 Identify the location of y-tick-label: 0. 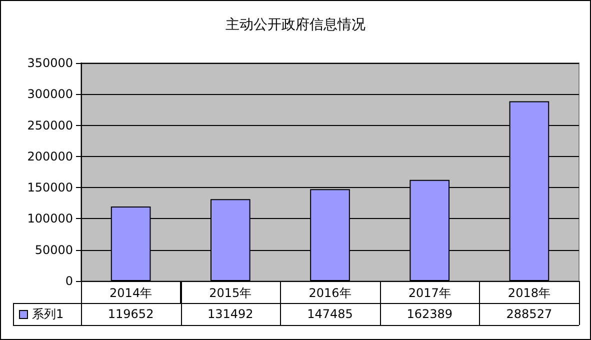
(69, 281).